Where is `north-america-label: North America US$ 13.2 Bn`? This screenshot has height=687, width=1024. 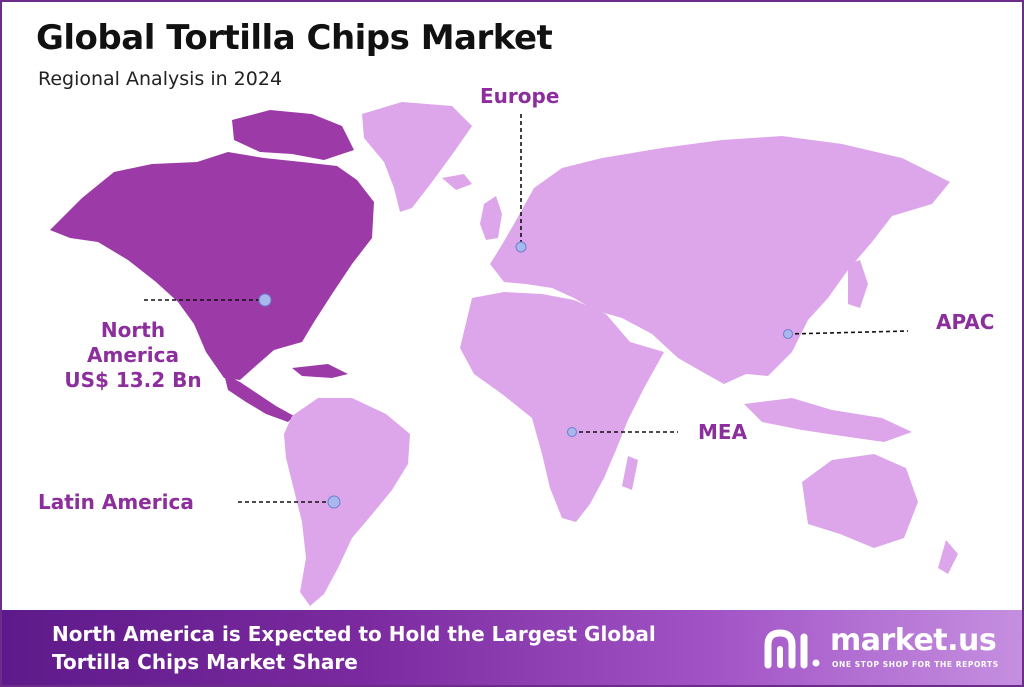 north-america-label: North America US$ 13.2 Bn is located at coordinates (133, 355).